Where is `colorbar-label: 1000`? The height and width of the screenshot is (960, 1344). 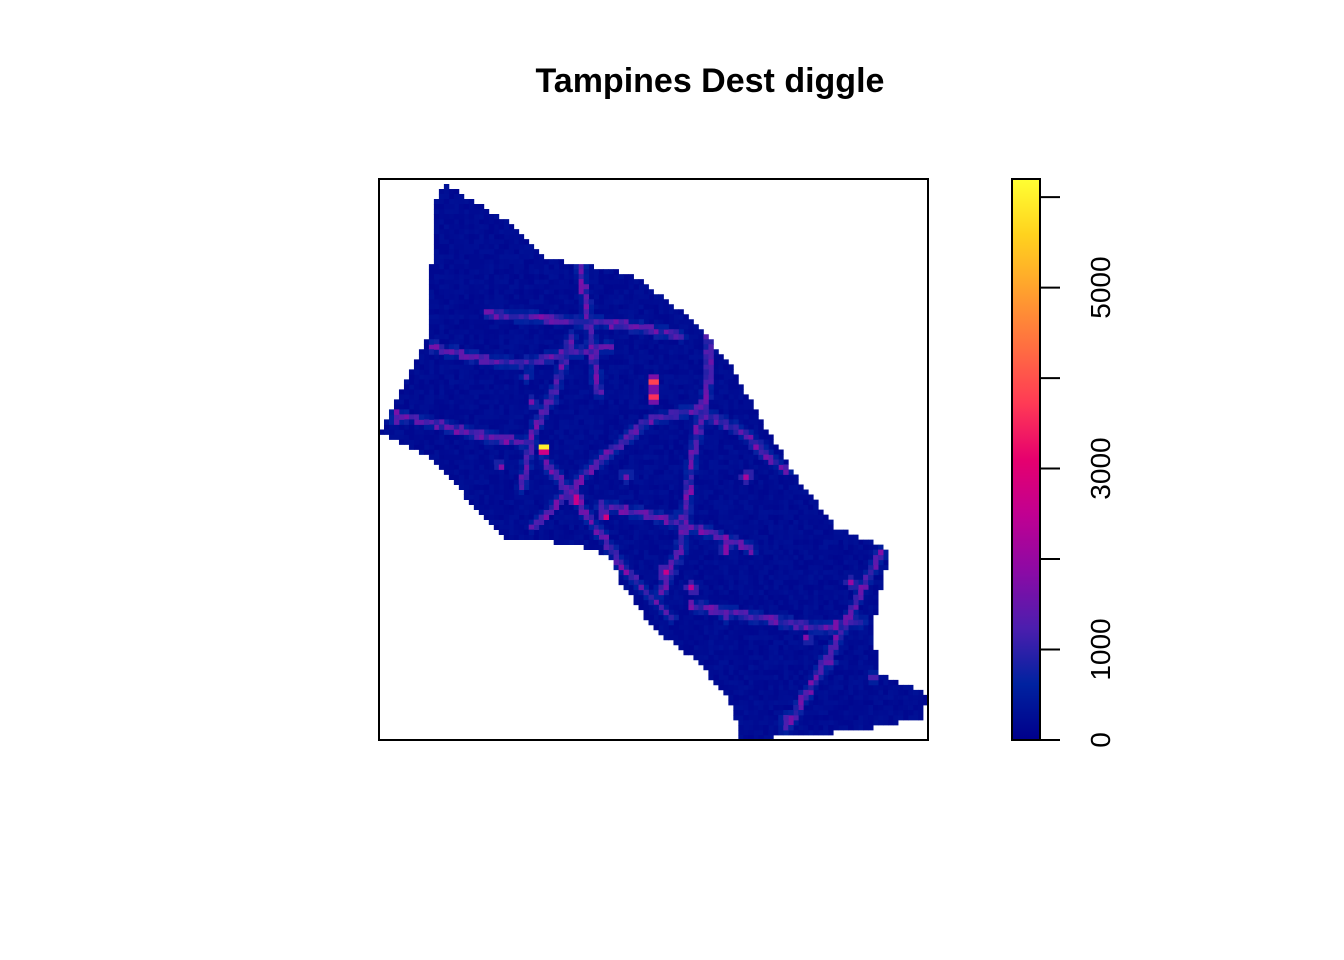 colorbar-label: 1000 is located at coordinates (1100, 649).